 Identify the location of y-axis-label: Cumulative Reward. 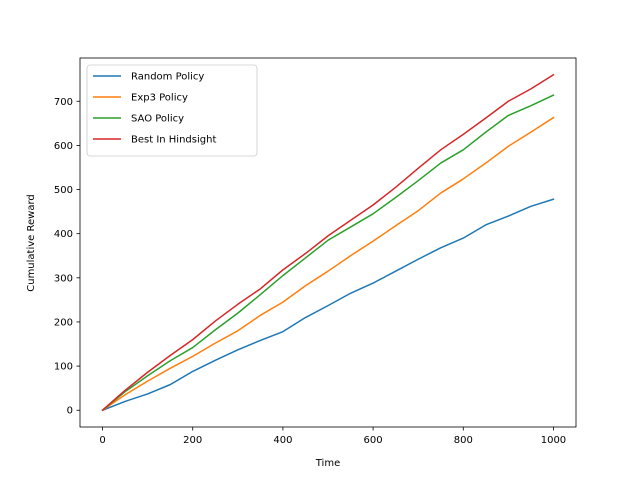
(31, 243).